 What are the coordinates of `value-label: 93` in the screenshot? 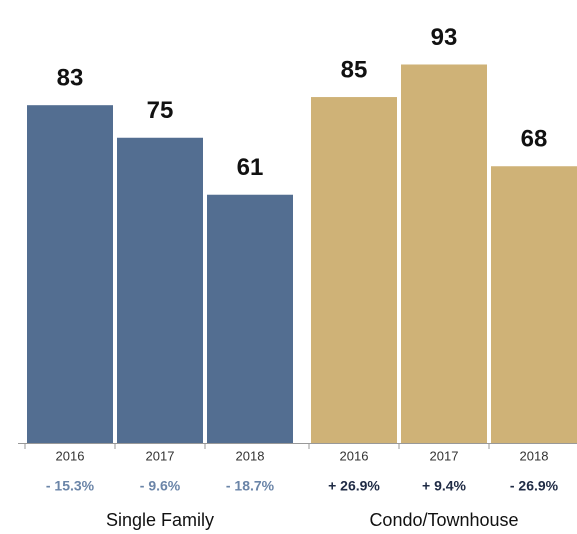 It's located at (444, 37).